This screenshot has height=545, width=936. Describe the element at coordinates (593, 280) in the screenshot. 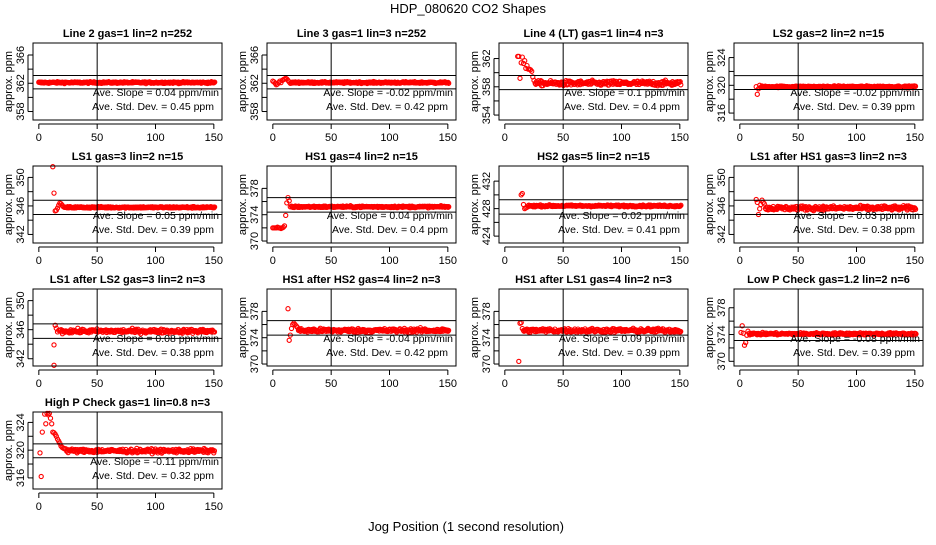

I see `panel-title: HS1 after LS1 gas=4 lin=2 n=3` at that location.